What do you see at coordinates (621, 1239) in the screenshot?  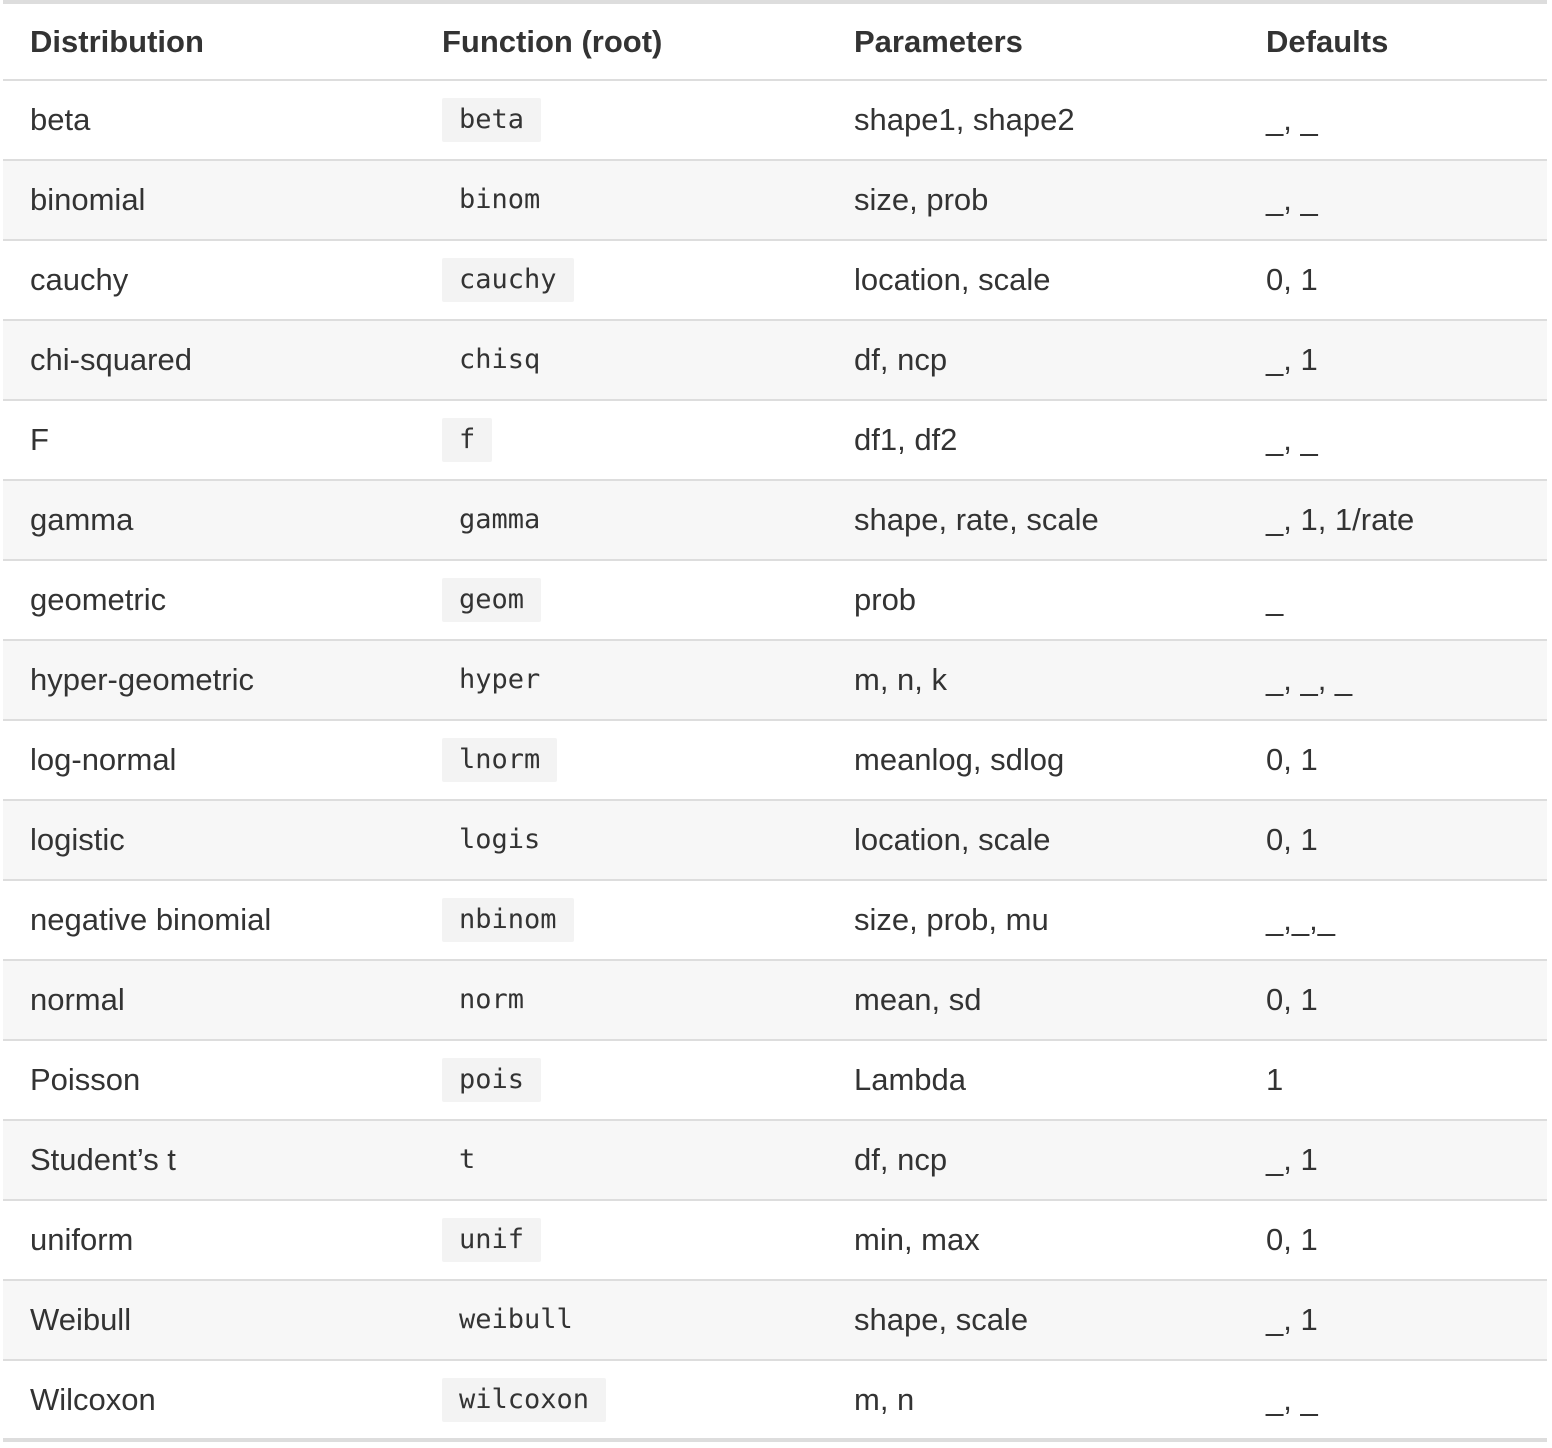 I see `cell-function: unif` at bounding box center [621, 1239].